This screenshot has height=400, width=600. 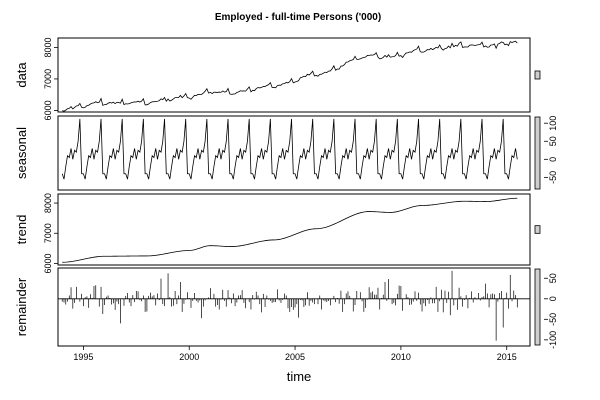 I want to click on trend-panel-label: trend, so click(x=21, y=230).